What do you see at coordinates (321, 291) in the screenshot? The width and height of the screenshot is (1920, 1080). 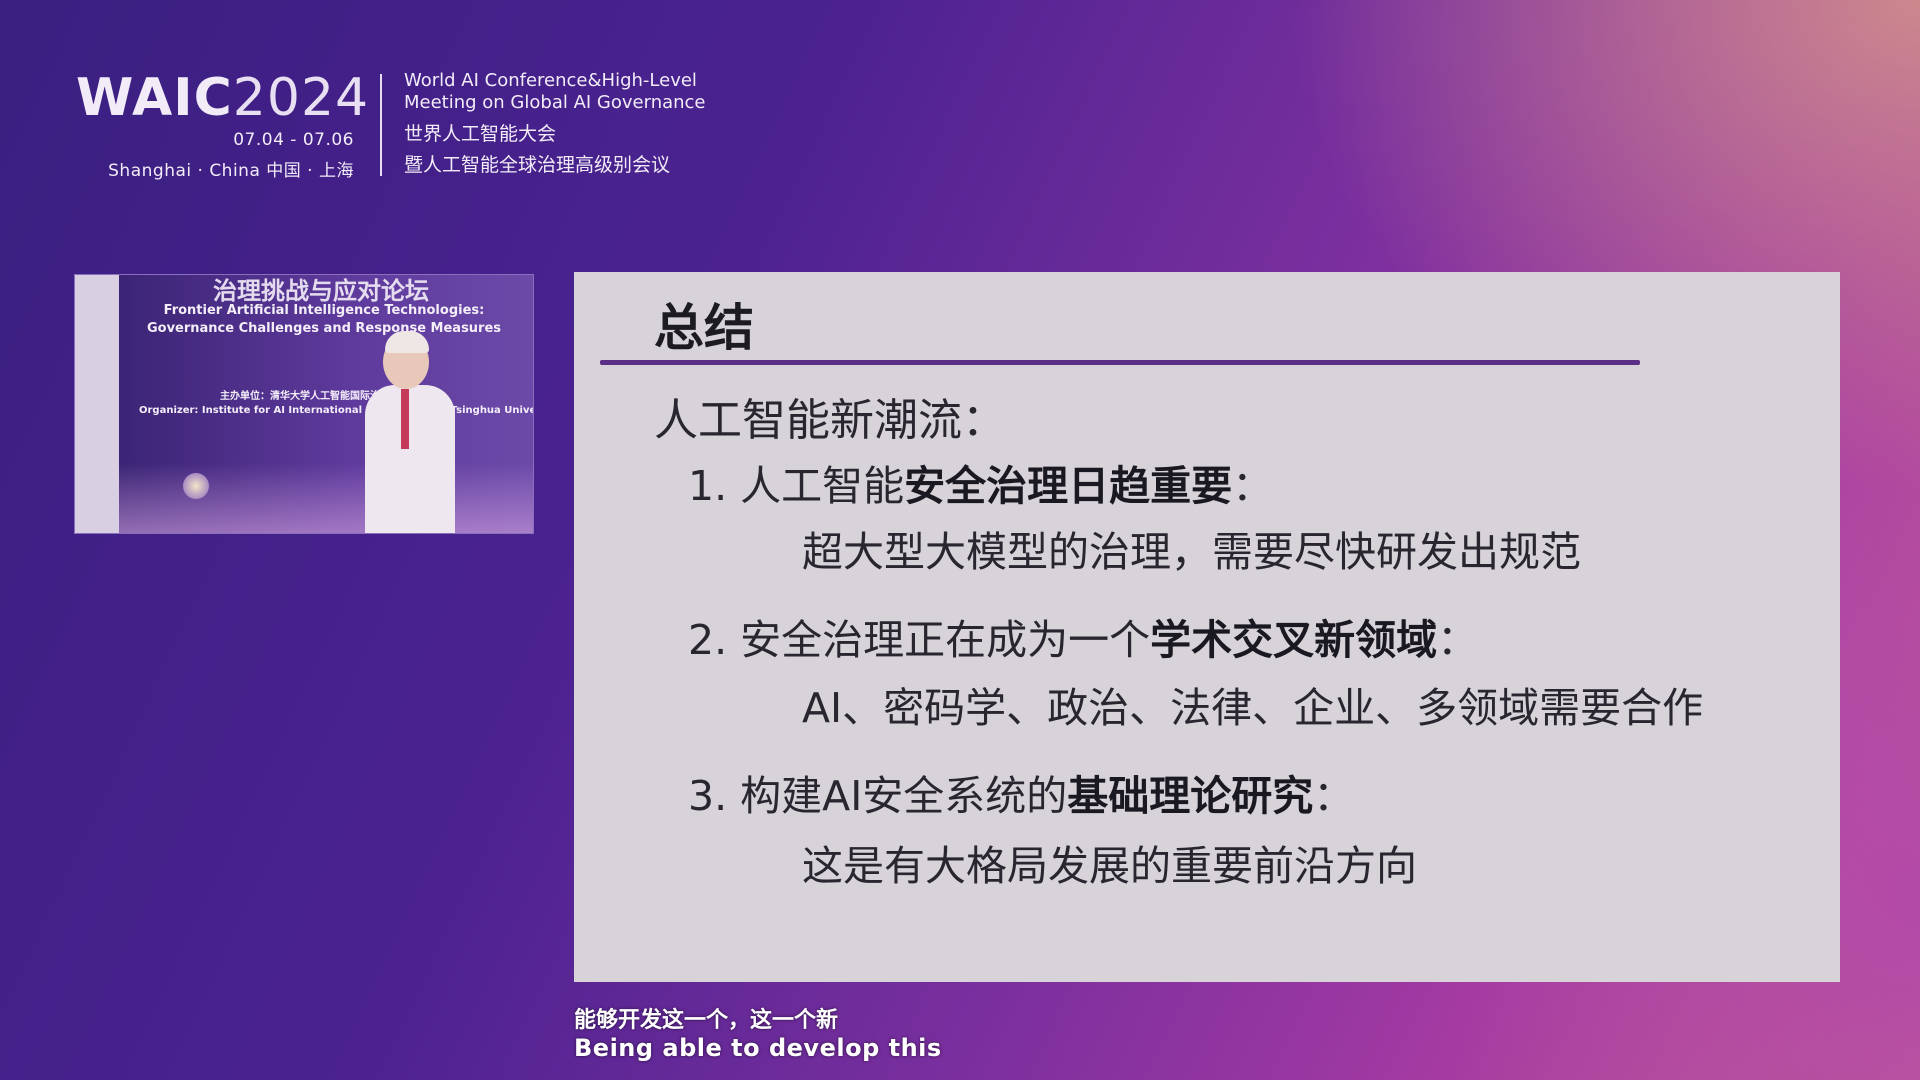 I see `video-banner-zh: 治理挑战与应对论坛` at bounding box center [321, 291].